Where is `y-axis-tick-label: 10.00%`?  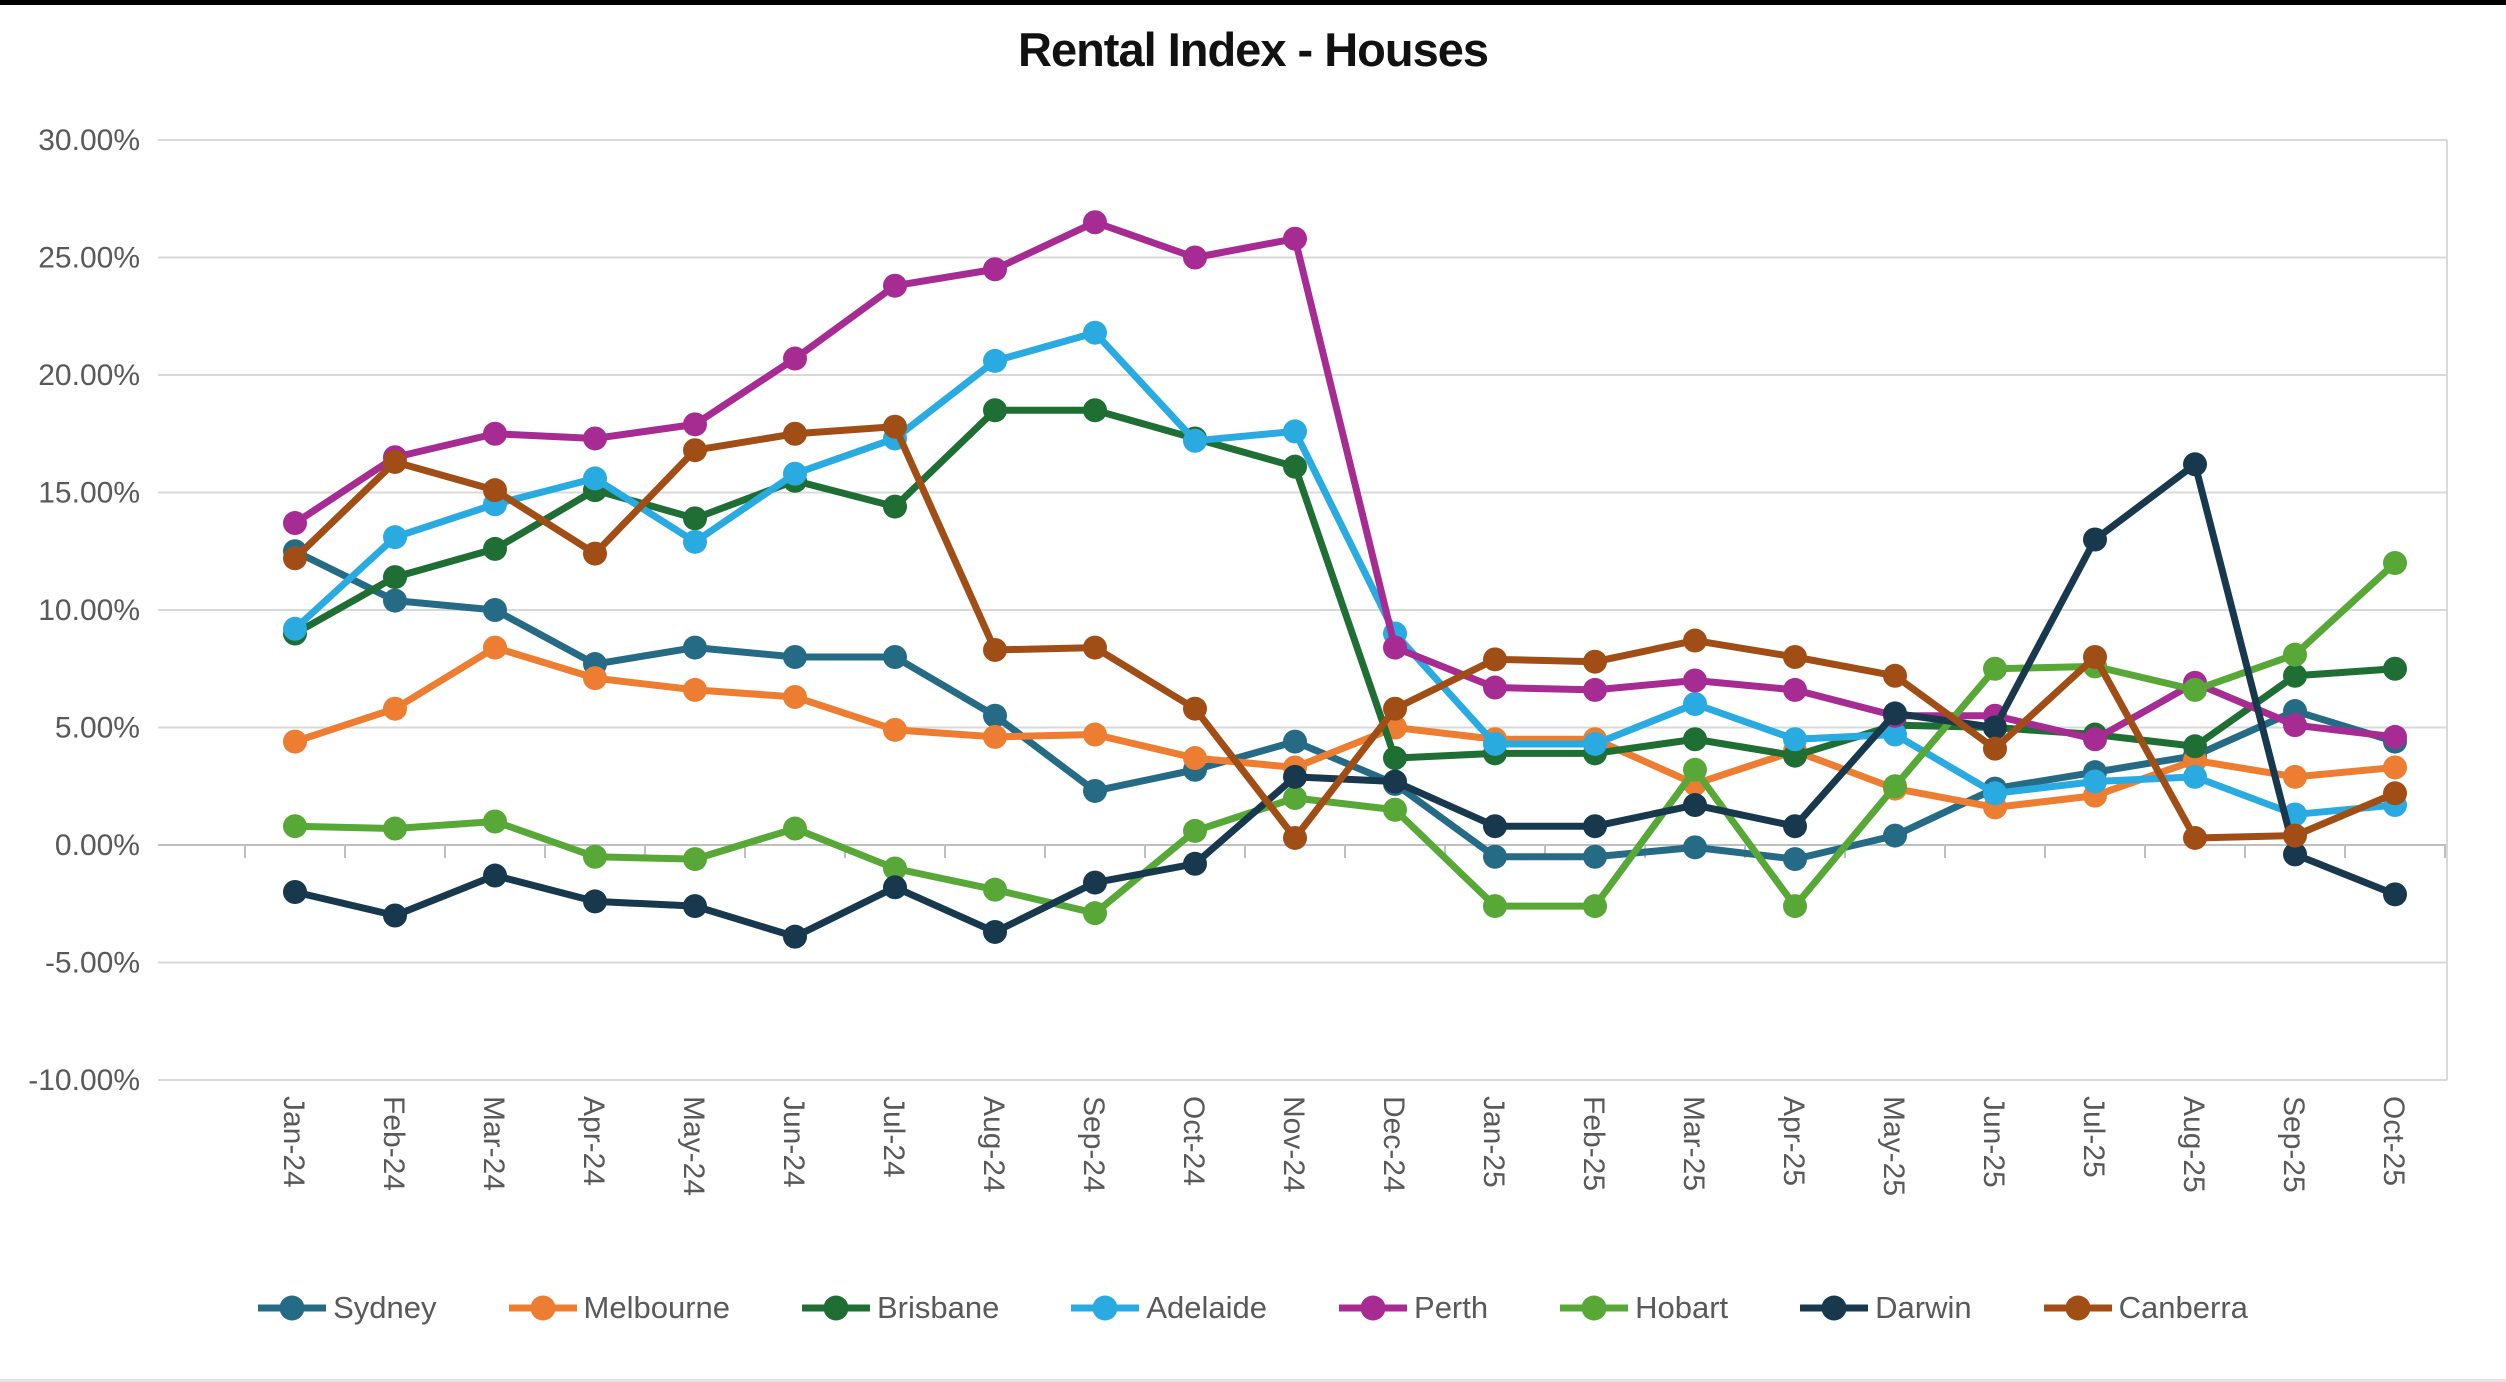 y-axis-tick-label: 10.00% is located at coordinates (89, 610).